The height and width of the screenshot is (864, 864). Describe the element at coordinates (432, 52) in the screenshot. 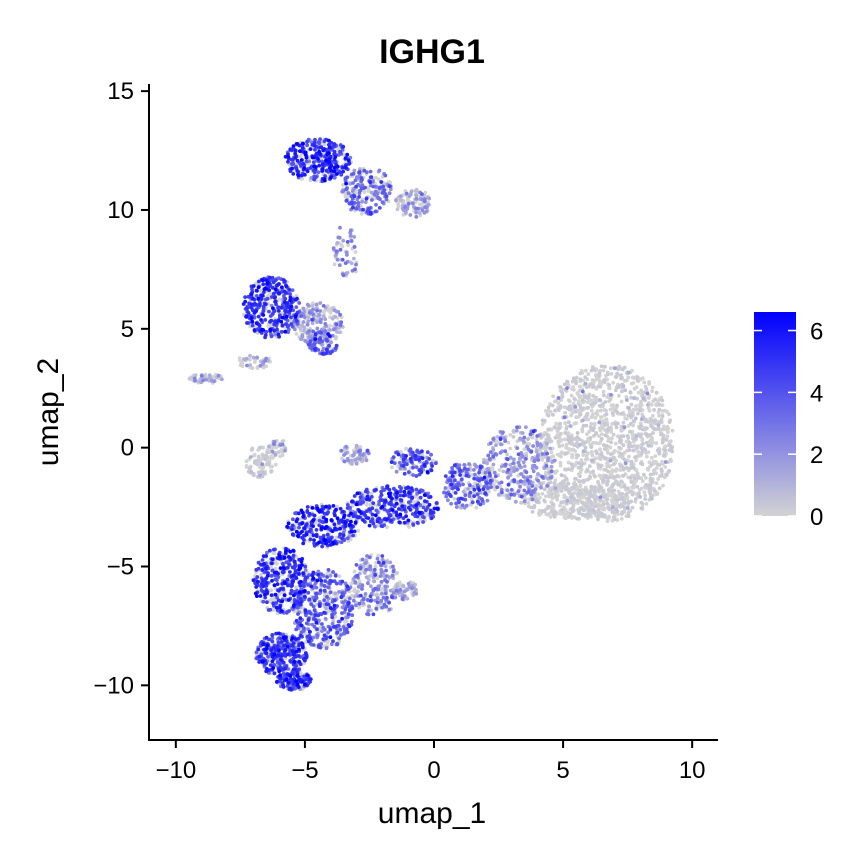

I see `chart-title: IGHG1` at that location.